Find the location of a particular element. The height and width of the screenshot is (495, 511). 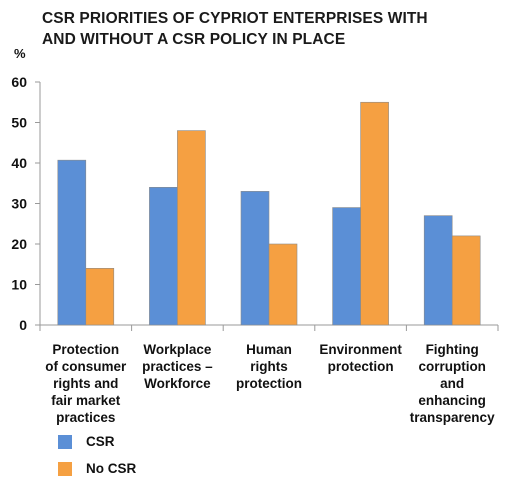

x-category-label: Human rights protection is located at coordinates (269, 366).